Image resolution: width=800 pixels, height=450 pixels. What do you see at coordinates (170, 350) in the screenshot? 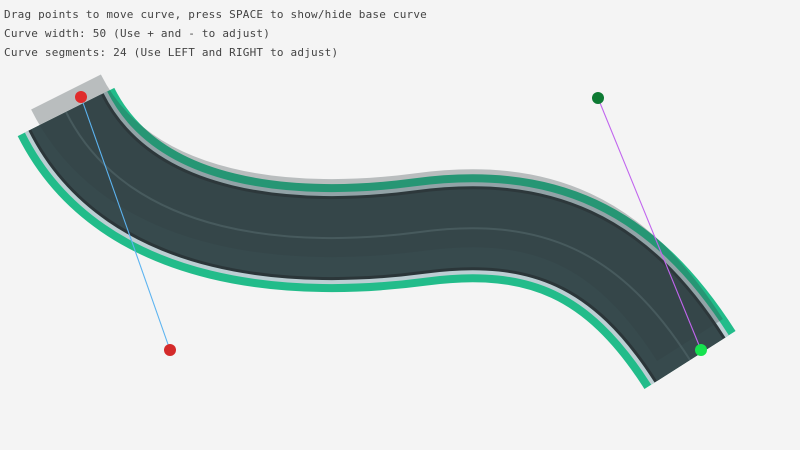
I see `red-control-point` at bounding box center [170, 350].